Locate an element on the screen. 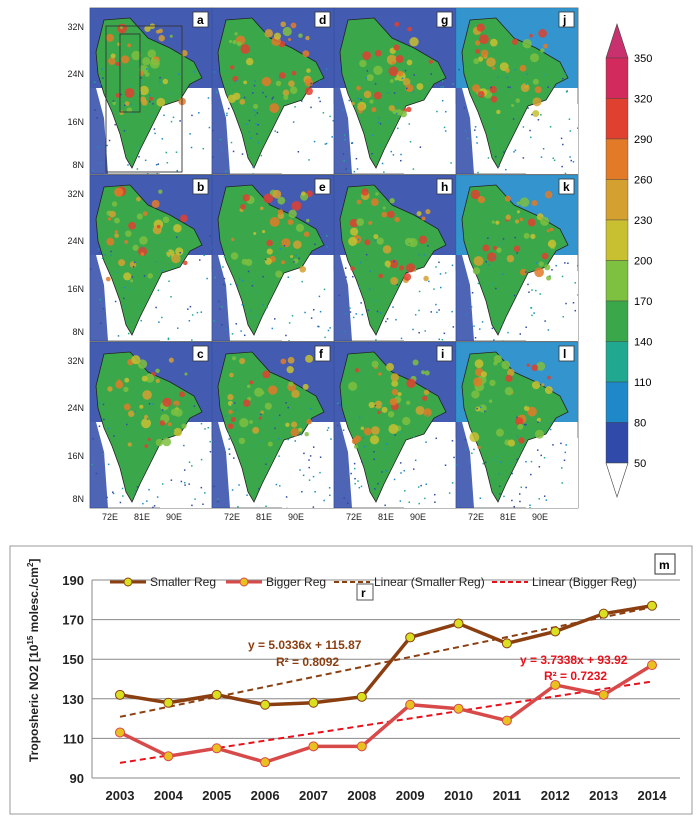 The height and width of the screenshot is (820, 700). legend-label-lin-bigger: Linear (Bigger Reg) is located at coordinates (584, 582).